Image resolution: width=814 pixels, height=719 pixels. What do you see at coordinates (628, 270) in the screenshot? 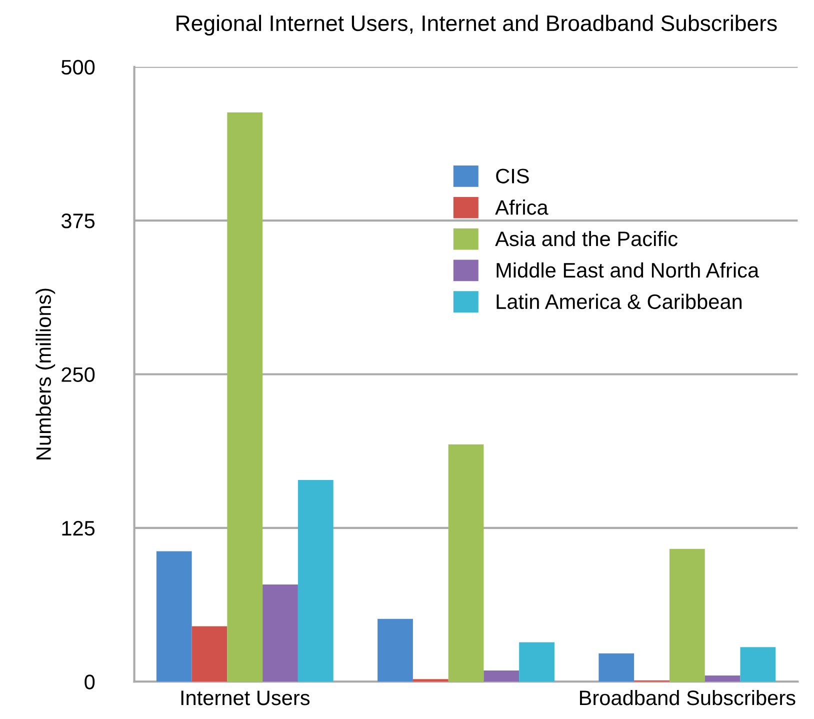
I see `legend-label: Middle East and North Africa` at bounding box center [628, 270].